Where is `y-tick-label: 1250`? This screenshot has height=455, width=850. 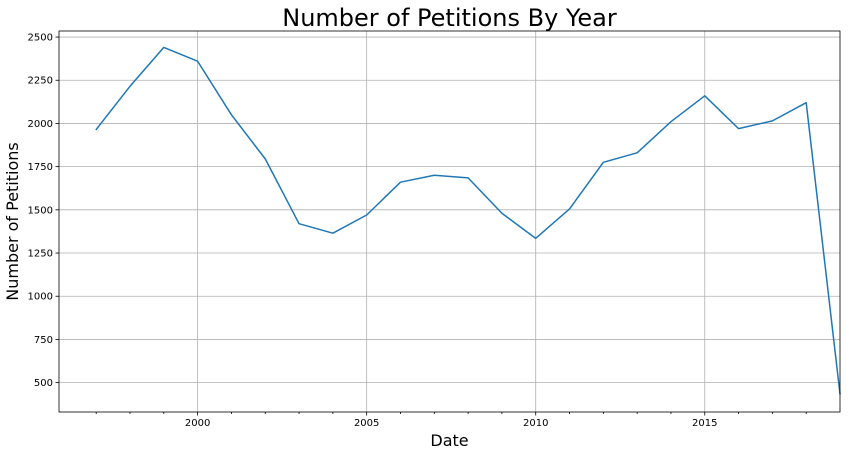
y-tick-label: 1250 is located at coordinates (40, 254).